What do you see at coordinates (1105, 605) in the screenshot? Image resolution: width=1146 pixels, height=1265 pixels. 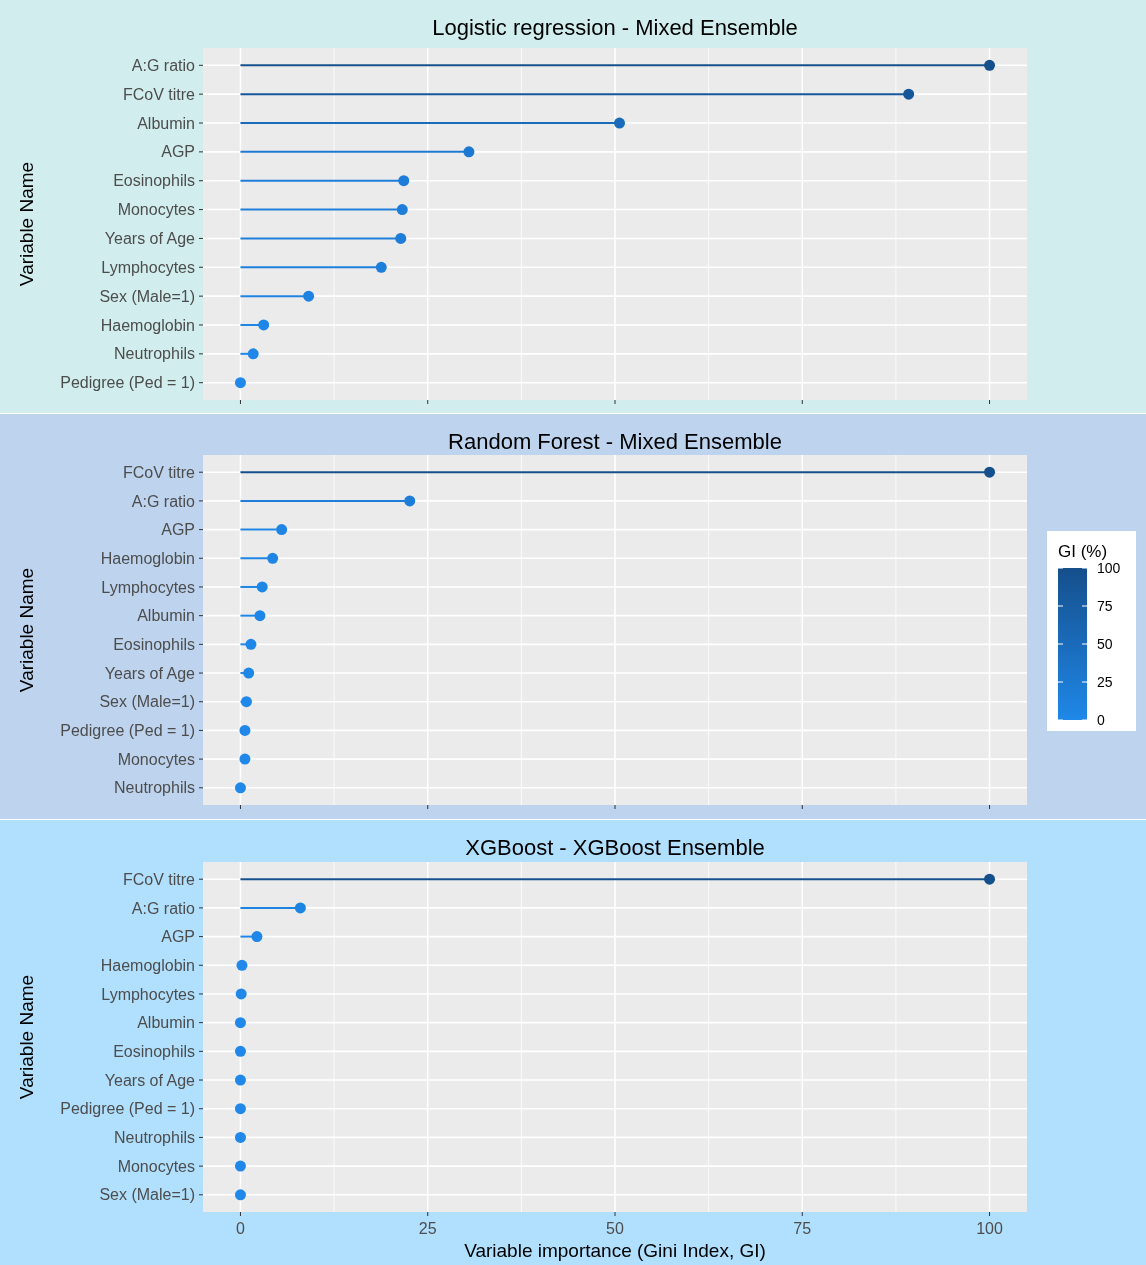 I see `color-bar-label: 75` at bounding box center [1105, 605].